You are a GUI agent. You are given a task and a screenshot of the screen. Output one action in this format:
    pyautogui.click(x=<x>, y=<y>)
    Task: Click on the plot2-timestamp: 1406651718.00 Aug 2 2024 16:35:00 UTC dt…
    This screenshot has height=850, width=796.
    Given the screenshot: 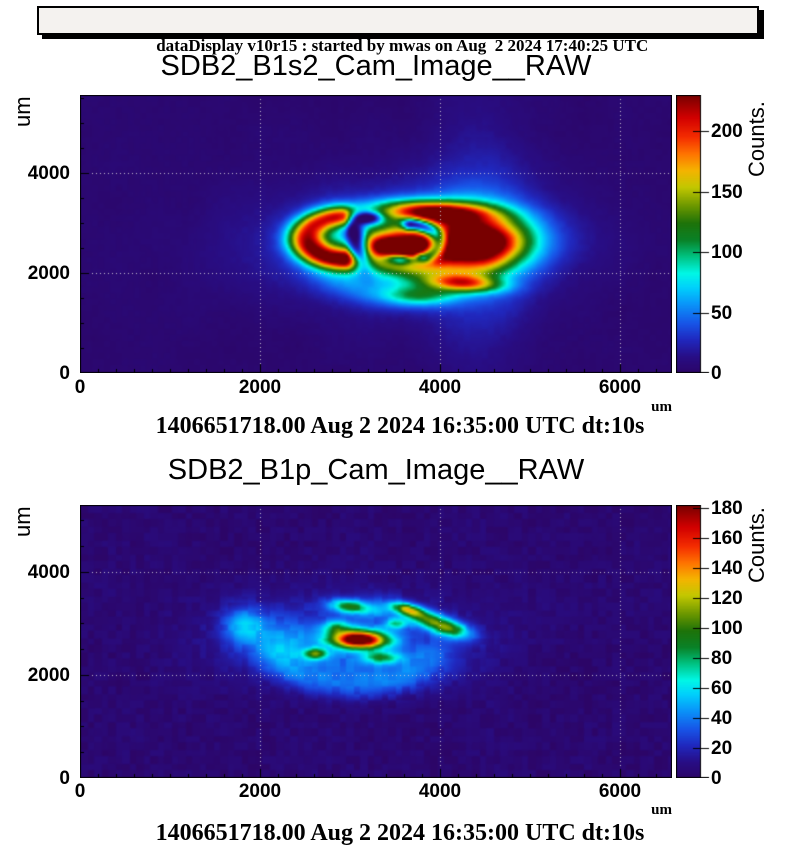 What is the action you would take?
    pyautogui.click(x=400, y=833)
    